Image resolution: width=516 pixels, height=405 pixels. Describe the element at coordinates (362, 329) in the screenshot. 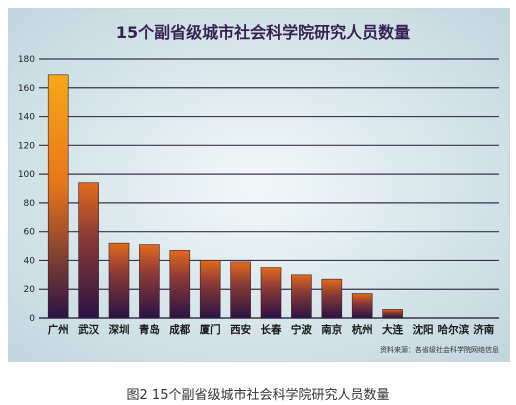

I see `x-tick-label: 杭州` at that location.